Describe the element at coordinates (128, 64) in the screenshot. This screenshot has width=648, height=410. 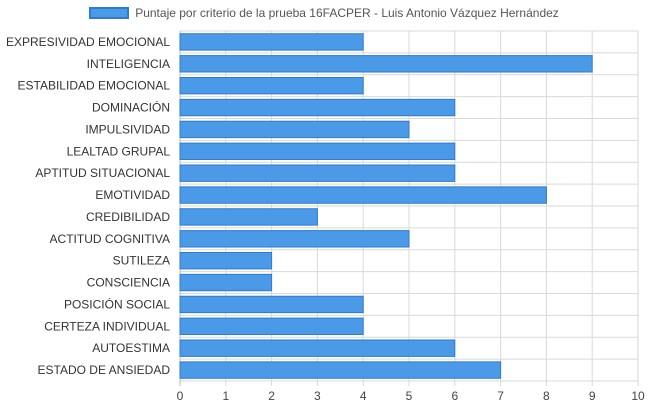
I see `category-label: INTELIGENCIA` at that location.